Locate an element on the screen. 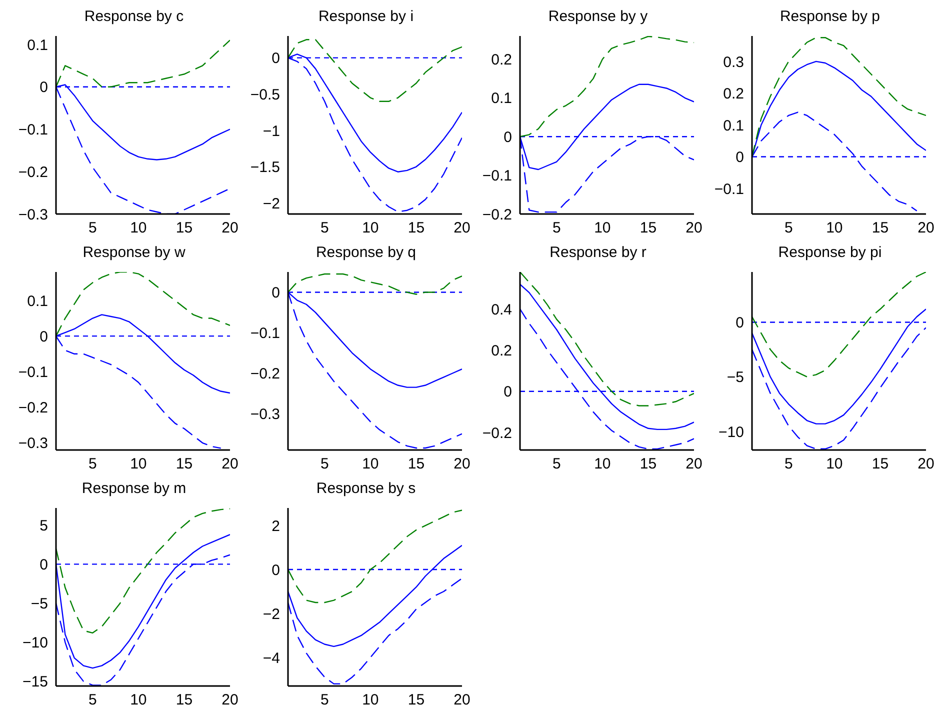 This screenshot has height=713, width=945. y-tick-label: −1.5 is located at coordinates (265, 167).